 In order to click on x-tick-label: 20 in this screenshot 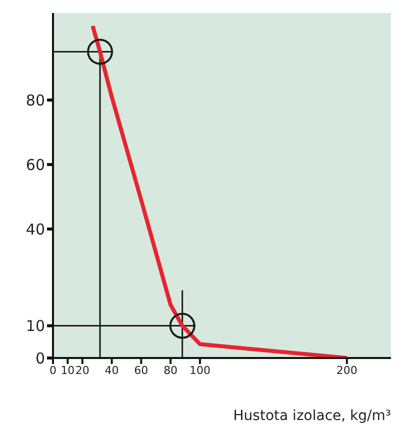, I will do `click(82, 370)`.